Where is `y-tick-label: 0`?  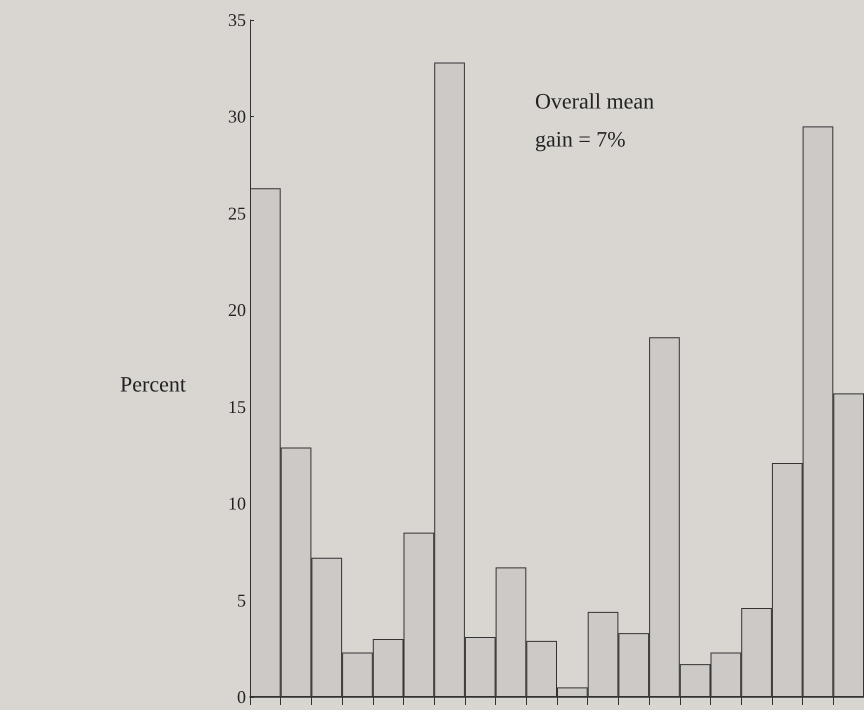 y-tick-label: 0 is located at coordinates (241, 697).